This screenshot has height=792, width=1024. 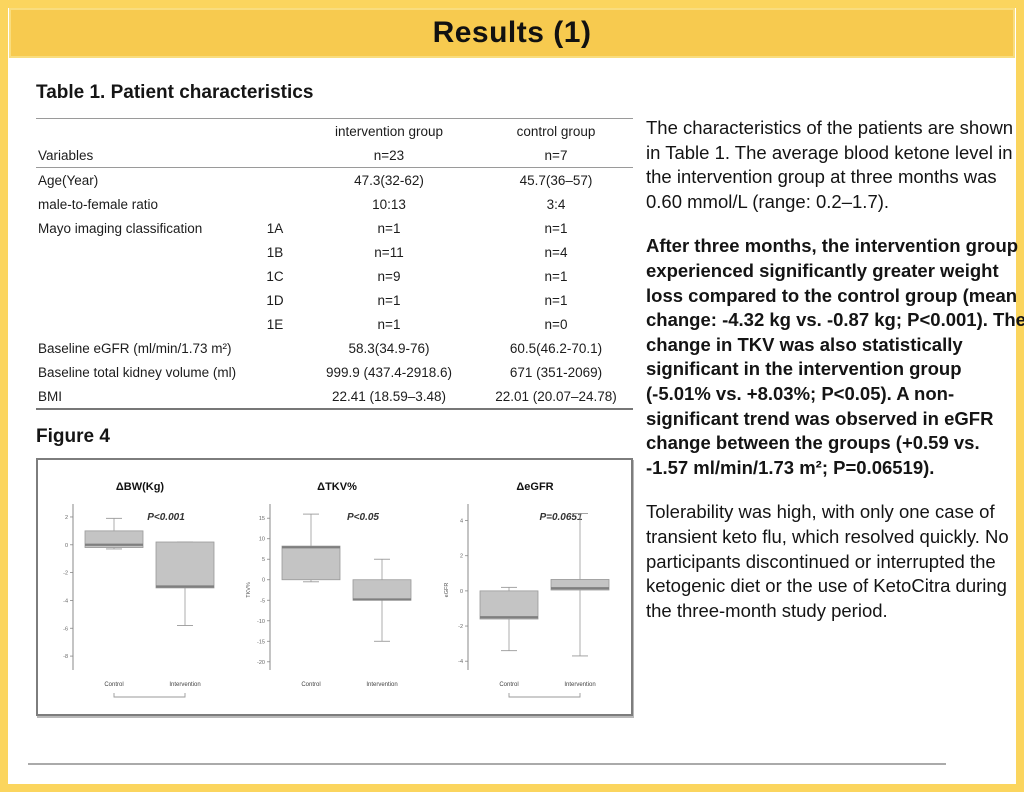 I want to click on row-label: Age(Year), so click(x=68, y=180).